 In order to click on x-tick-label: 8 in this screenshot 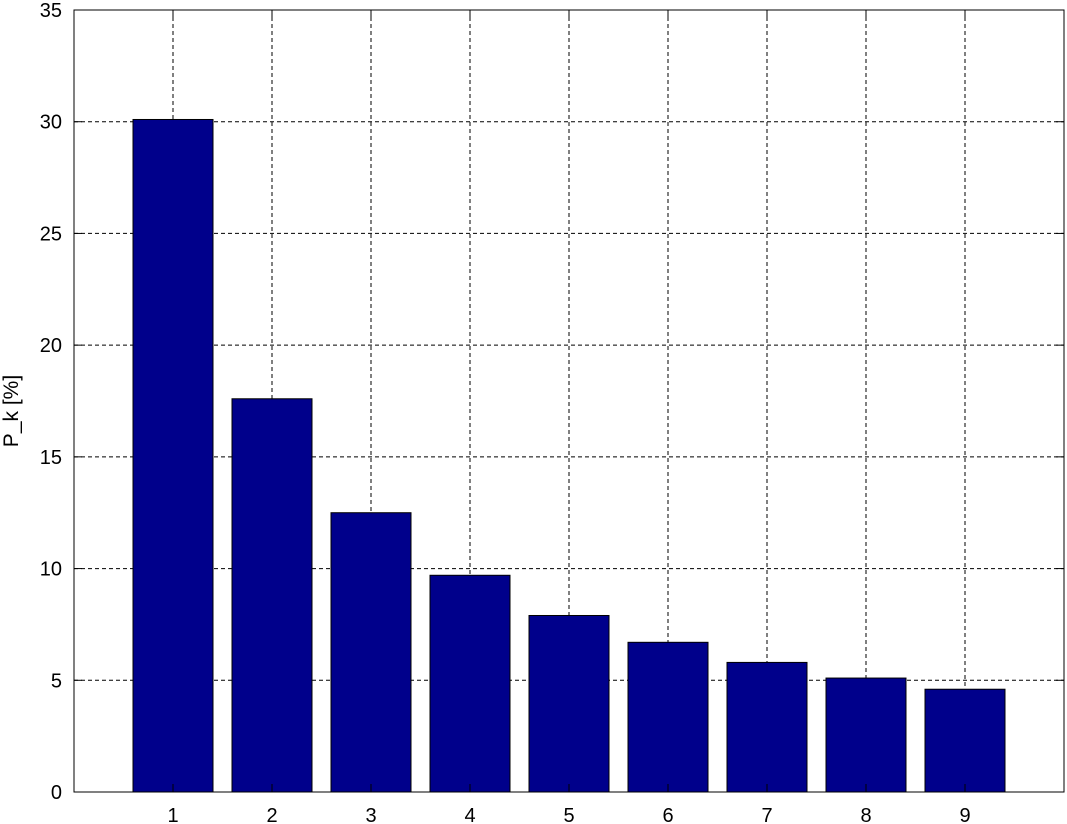, I will do `click(865, 814)`.